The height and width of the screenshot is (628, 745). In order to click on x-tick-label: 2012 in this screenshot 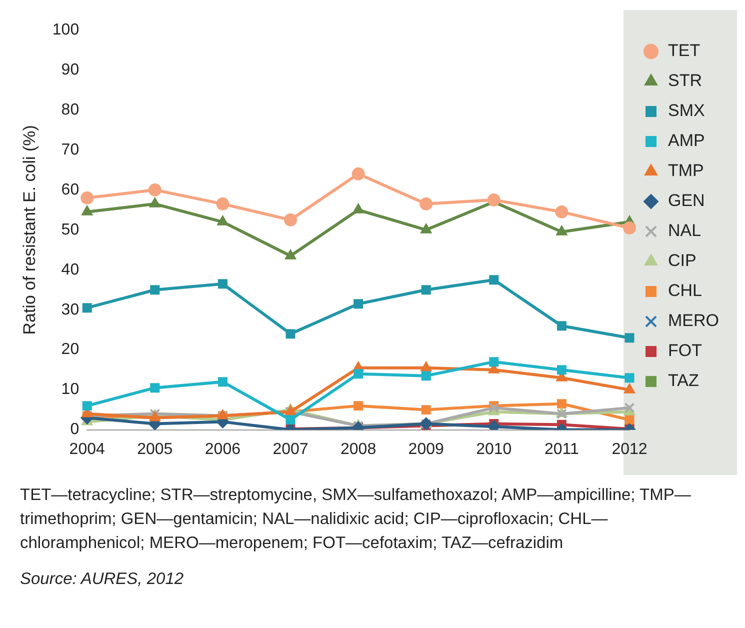, I will do `click(630, 449)`.